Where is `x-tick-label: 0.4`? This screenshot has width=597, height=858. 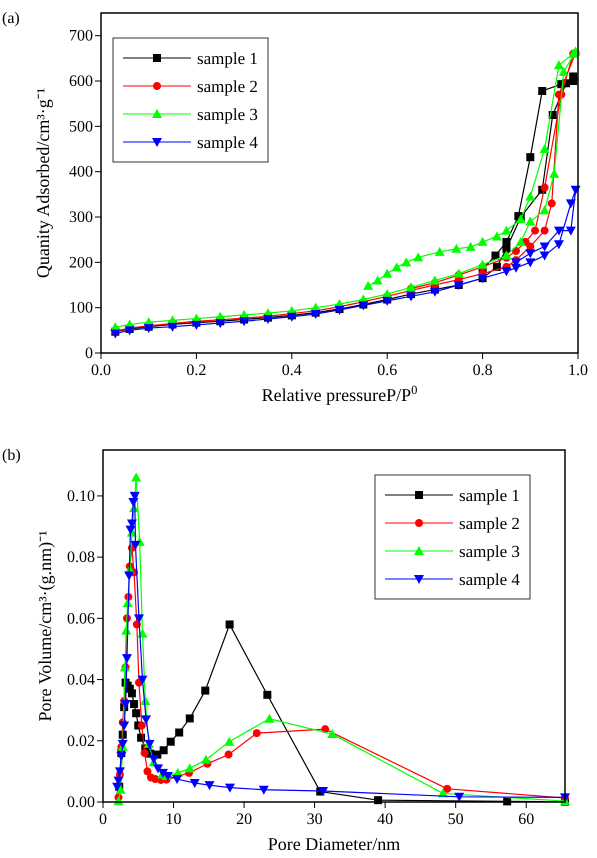 x-tick-label: 0.4 is located at coordinates (292, 370).